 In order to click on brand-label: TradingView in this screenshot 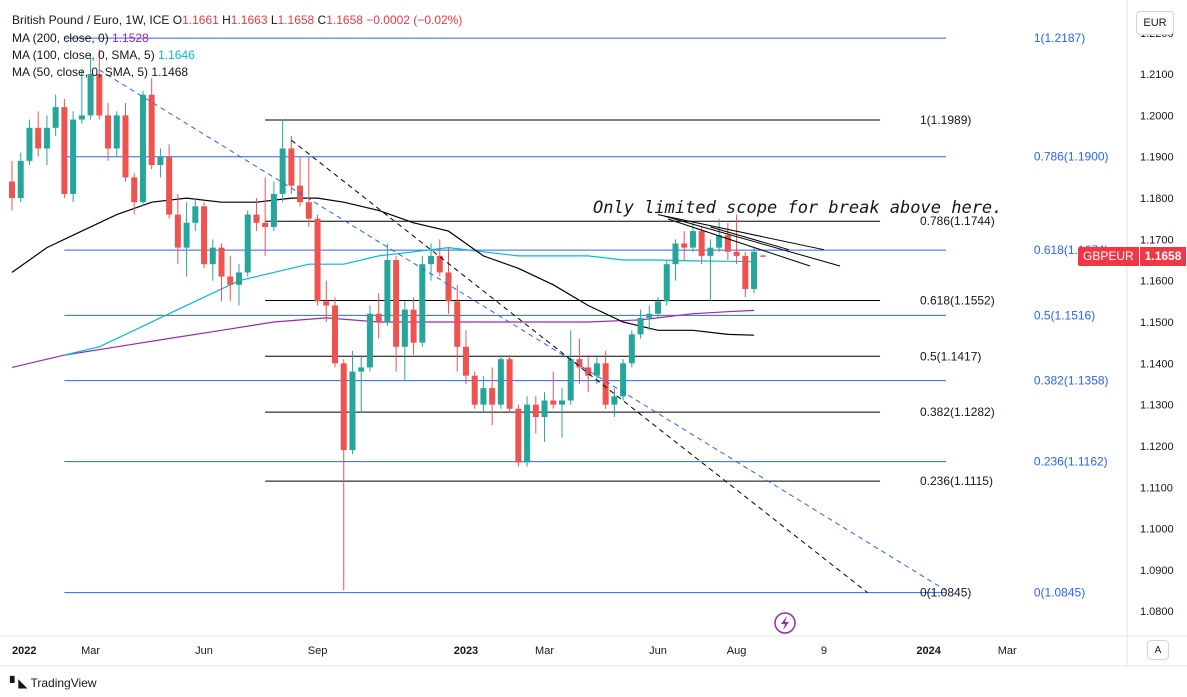, I will do `click(63, 683)`.